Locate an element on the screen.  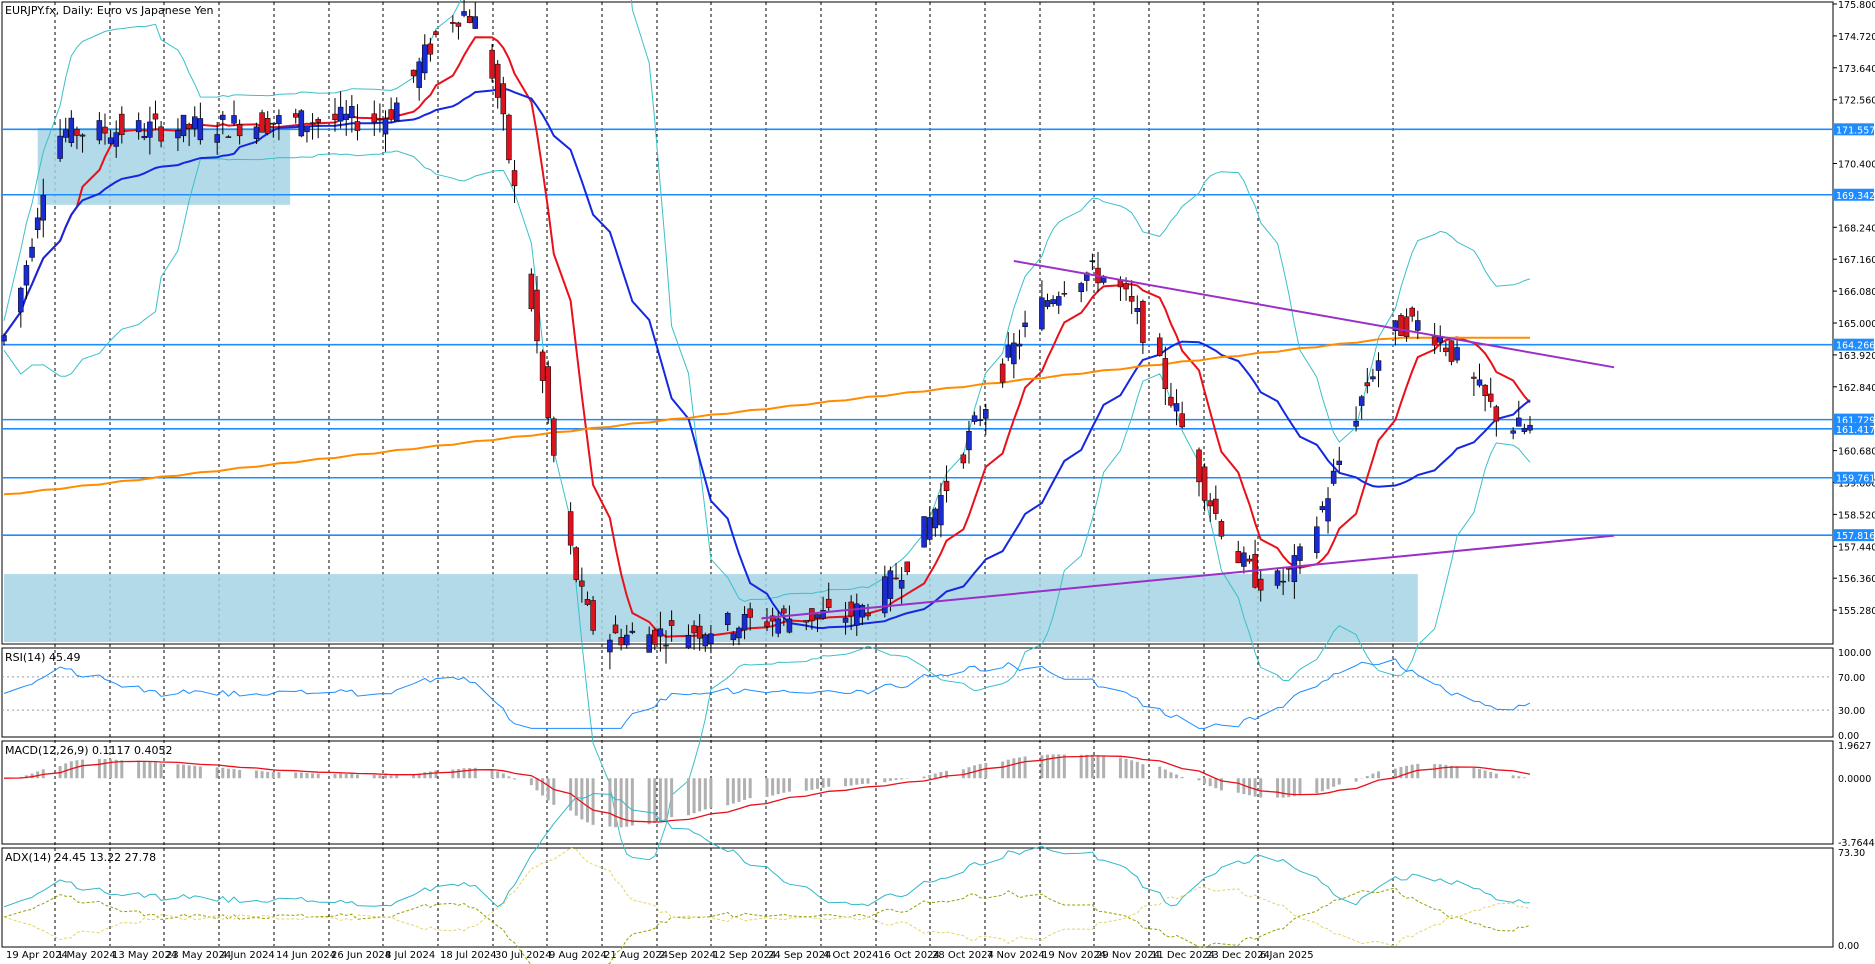
rsi-panel is located at coordinates (917, 692).